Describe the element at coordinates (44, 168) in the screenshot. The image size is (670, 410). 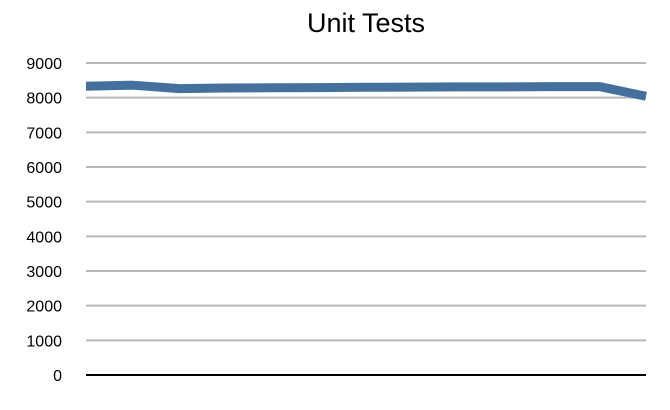
I see `y-tick-label: 6000` at that location.